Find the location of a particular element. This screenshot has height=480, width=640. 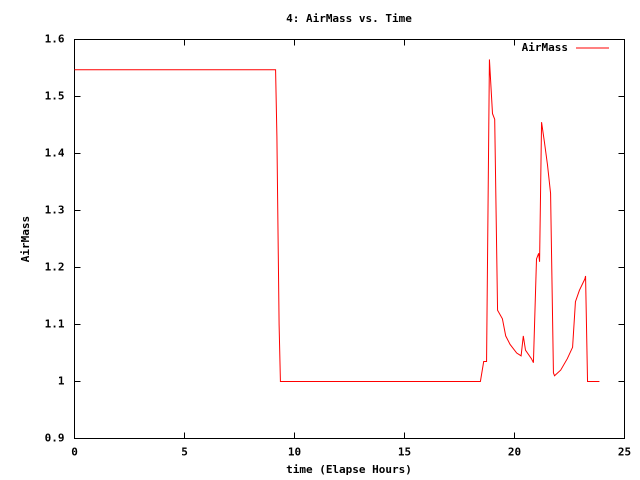

y-tick-label: 1.5 is located at coordinates (55, 96).